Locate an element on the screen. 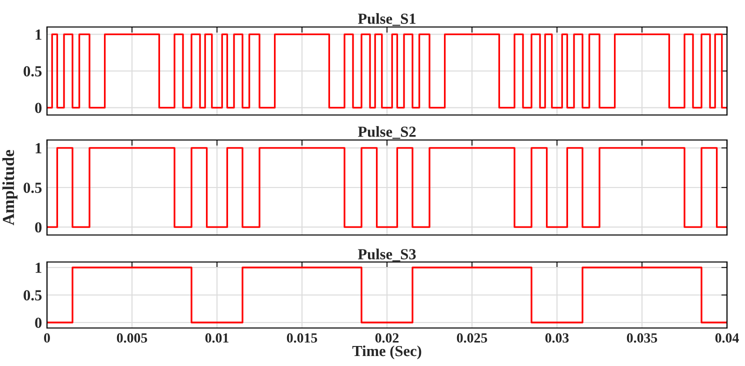 The width and height of the screenshot is (745, 366). x-tick-label: 0.01 is located at coordinates (216, 338).